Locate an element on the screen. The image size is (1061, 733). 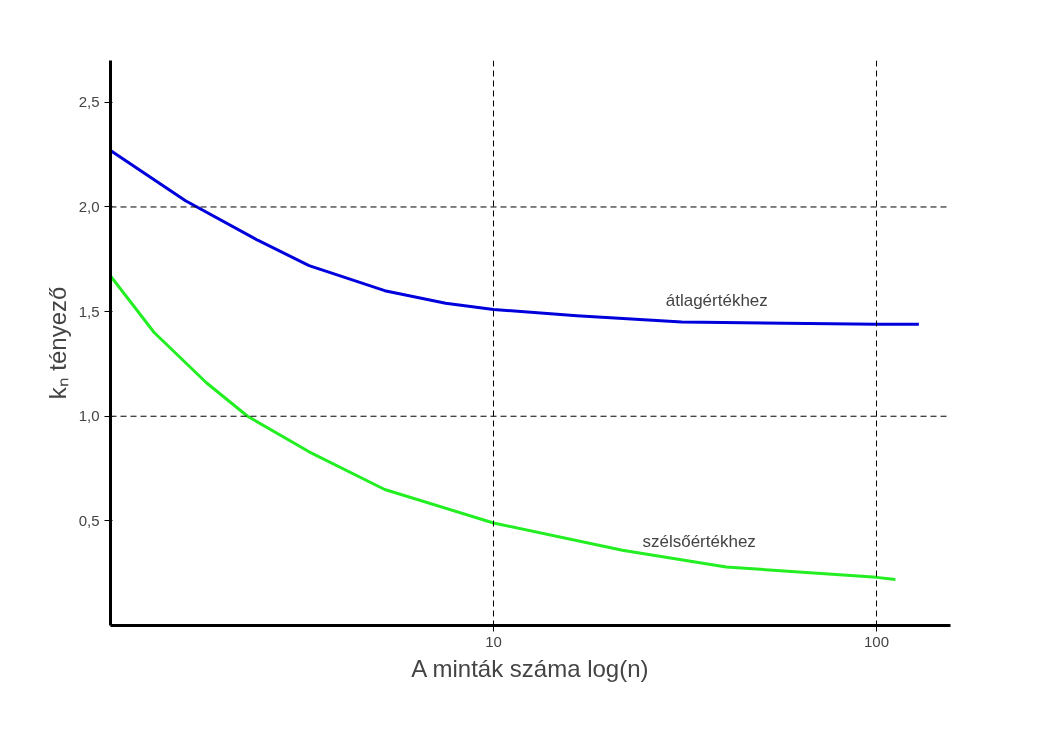
series-label: átlagértékhez is located at coordinates (716, 301).